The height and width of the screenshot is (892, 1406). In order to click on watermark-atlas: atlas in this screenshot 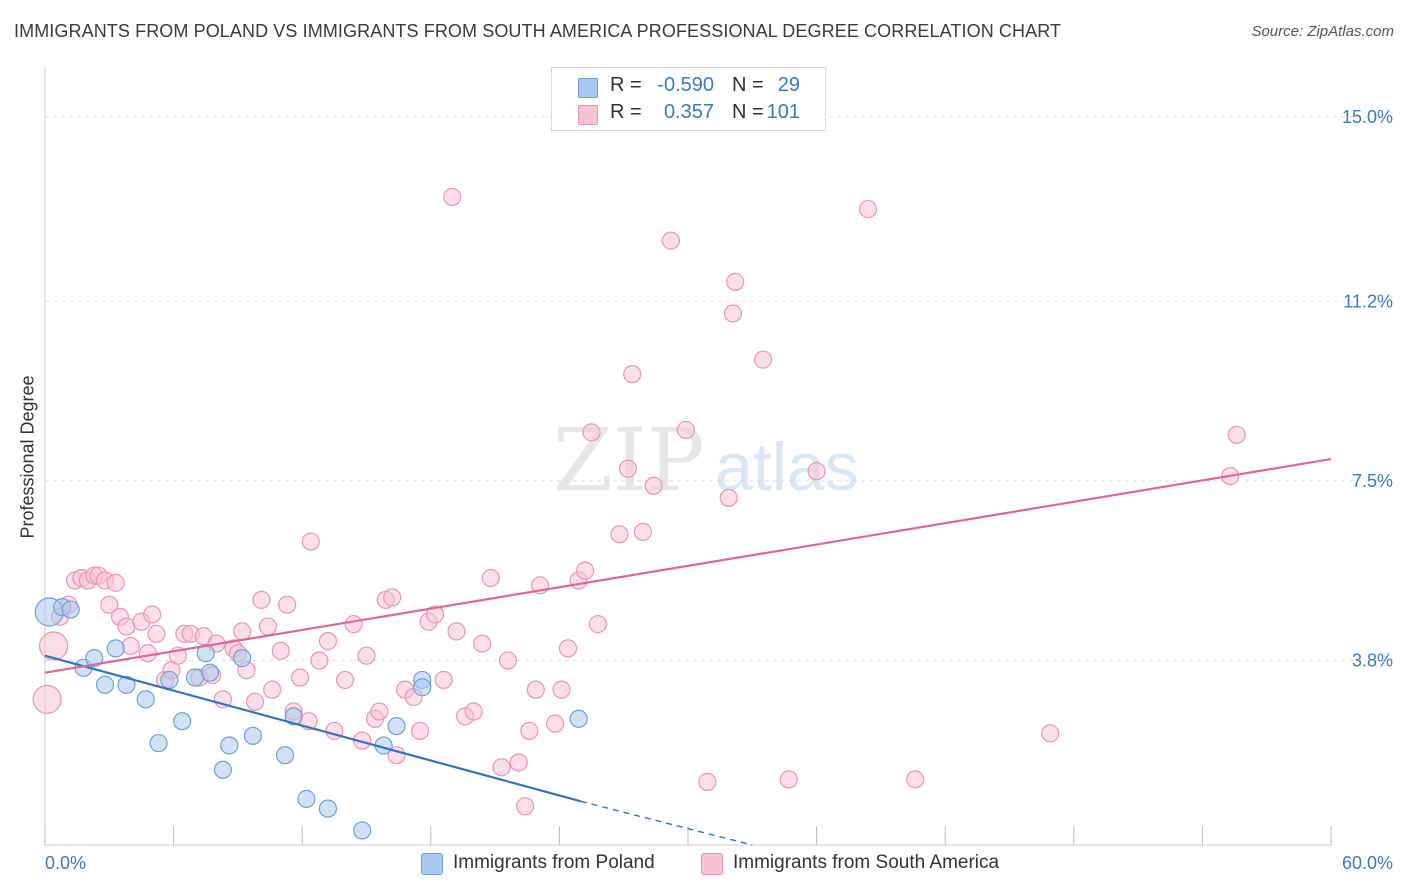, I will do `click(787, 467)`.